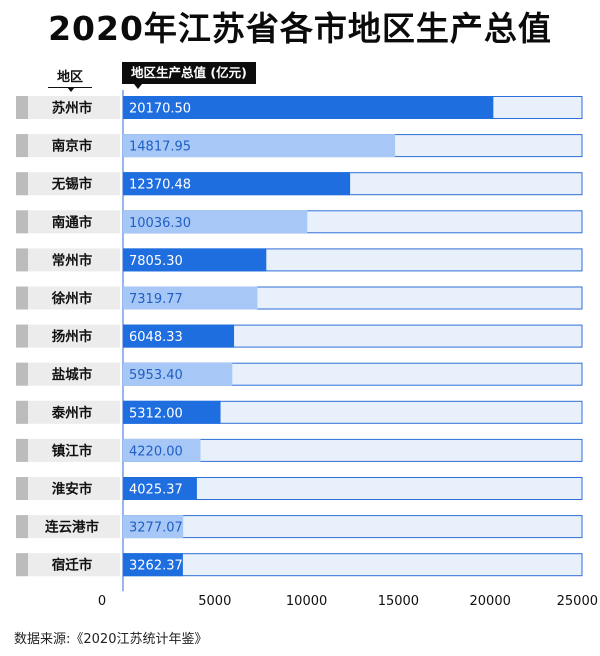 This screenshot has height=656, width=600. Describe the element at coordinates (299, 298) in the screenshot. I see `bar-row: 徐州市 7319.77` at that location.